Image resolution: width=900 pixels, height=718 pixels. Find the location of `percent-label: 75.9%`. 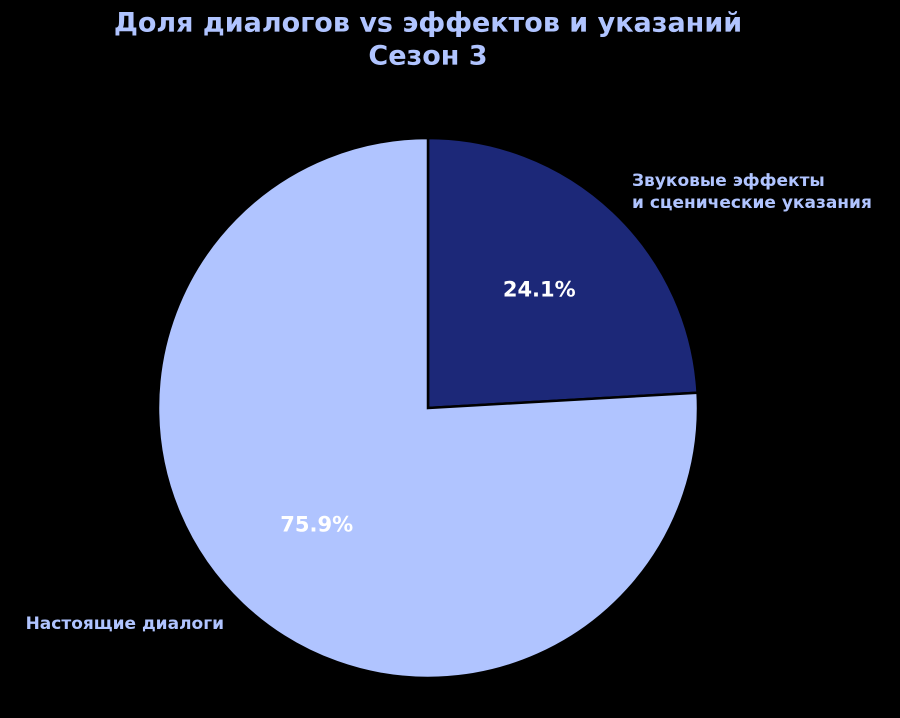

percent-label: 75.9% is located at coordinates (316, 525).